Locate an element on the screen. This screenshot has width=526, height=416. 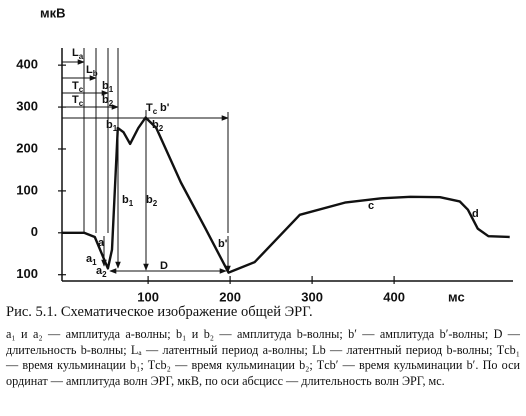
annotation: Lb is located at coordinates (92, 71).